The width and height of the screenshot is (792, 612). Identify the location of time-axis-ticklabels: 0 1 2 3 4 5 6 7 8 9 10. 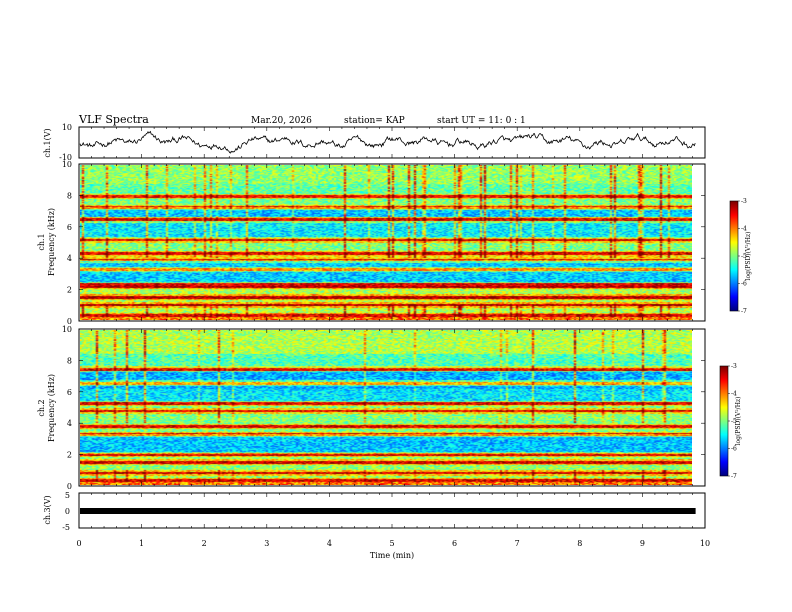
(393, 543).